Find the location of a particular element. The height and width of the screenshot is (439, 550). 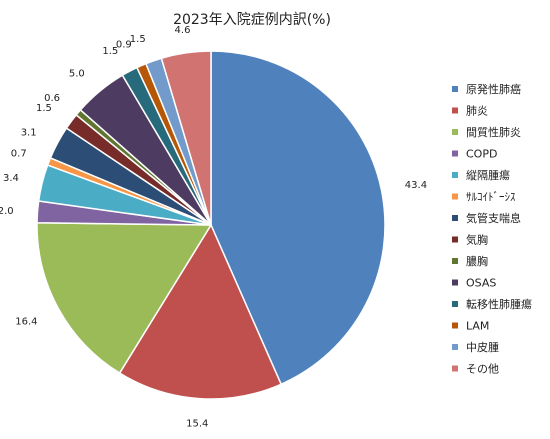

legend-label-5: 縦隔腫瘍 is located at coordinates (488, 175).